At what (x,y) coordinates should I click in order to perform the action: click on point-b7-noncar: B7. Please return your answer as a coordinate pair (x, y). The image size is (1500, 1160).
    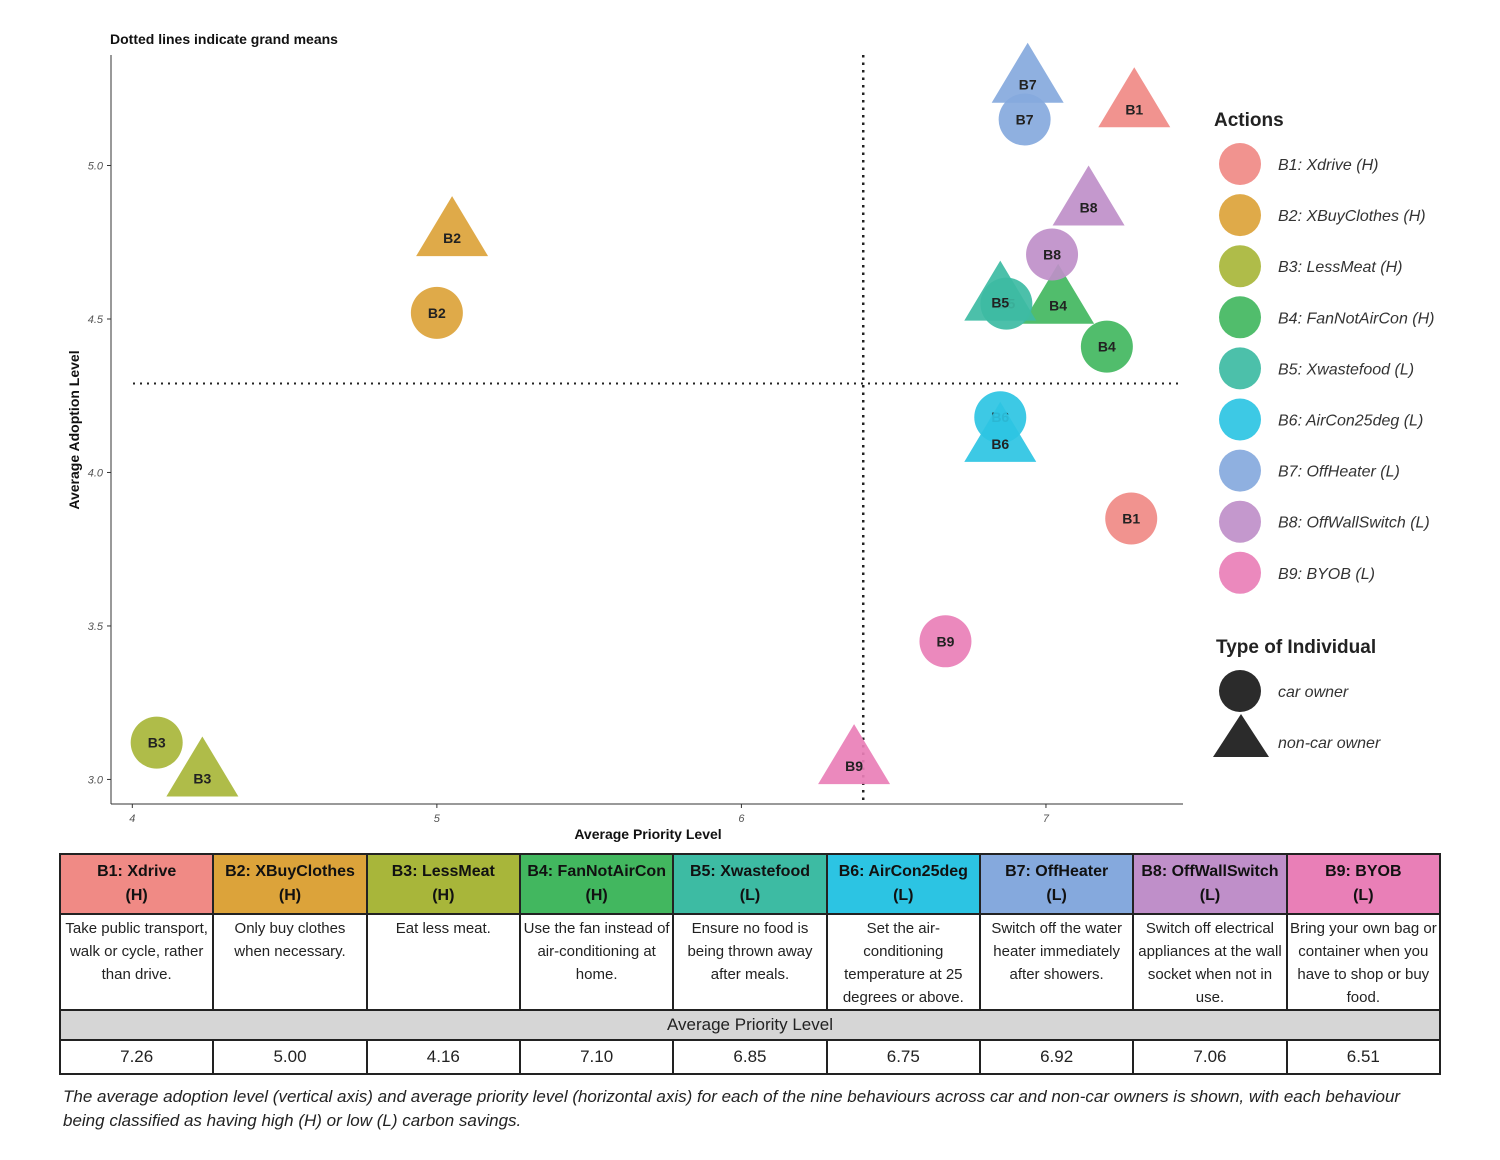
    Looking at the image, I should click on (1027, 72).